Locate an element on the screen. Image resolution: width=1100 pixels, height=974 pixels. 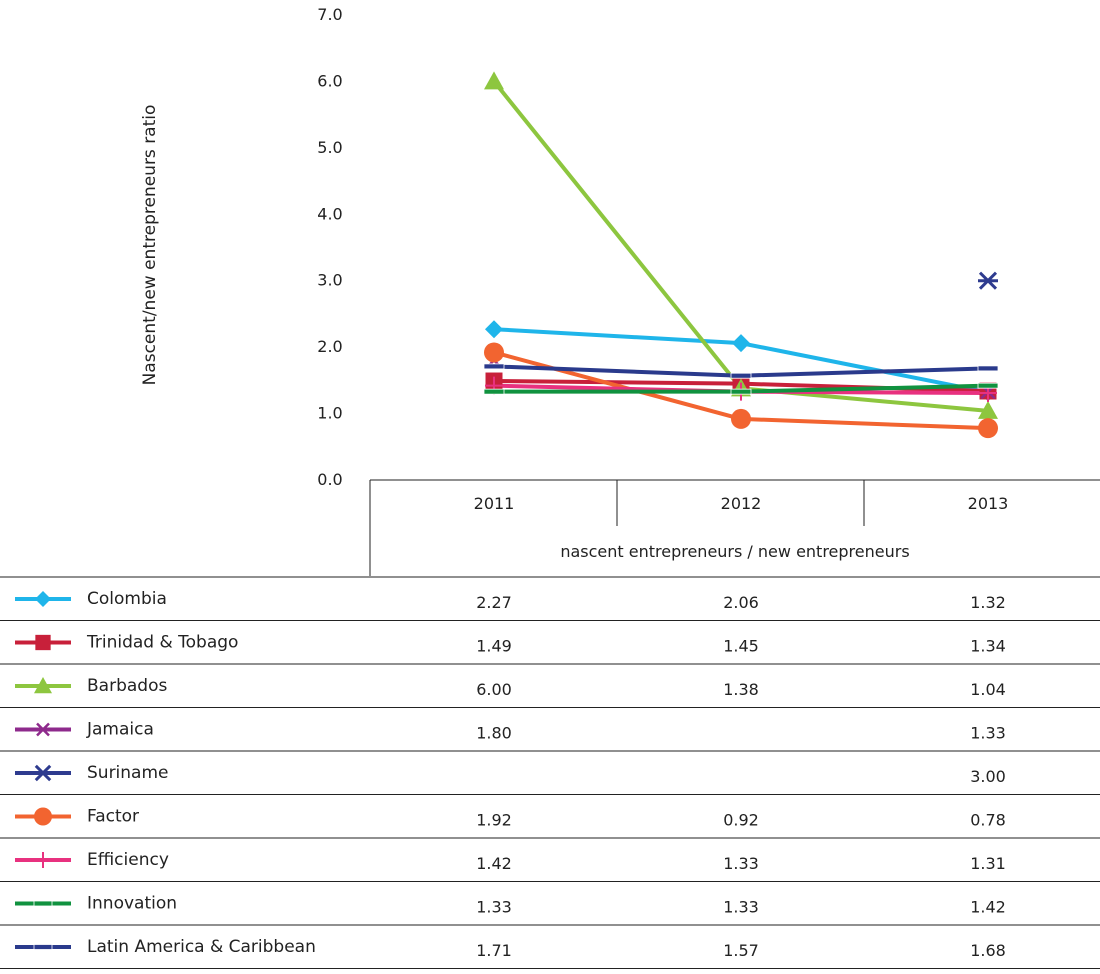
y-tick-label: 3.0 is located at coordinates (329, 280).